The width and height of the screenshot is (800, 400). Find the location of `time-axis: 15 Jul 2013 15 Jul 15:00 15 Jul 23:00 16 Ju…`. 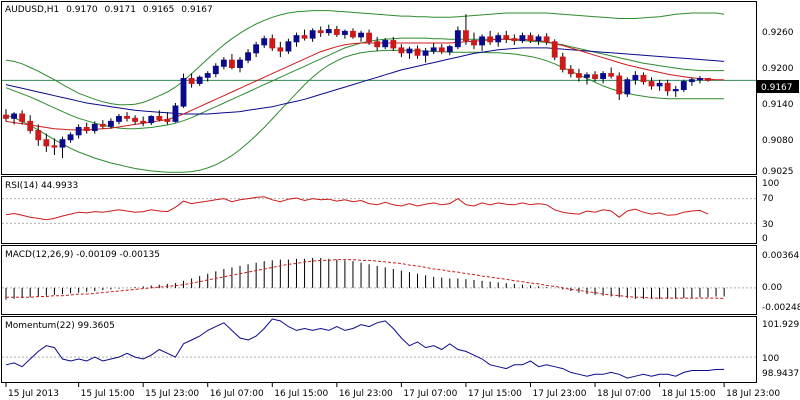

time-axis: 15 Jul 2013 15 Jul 15:00 15 Jul 23:00 16 Ju… is located at coordinates (392, 391).